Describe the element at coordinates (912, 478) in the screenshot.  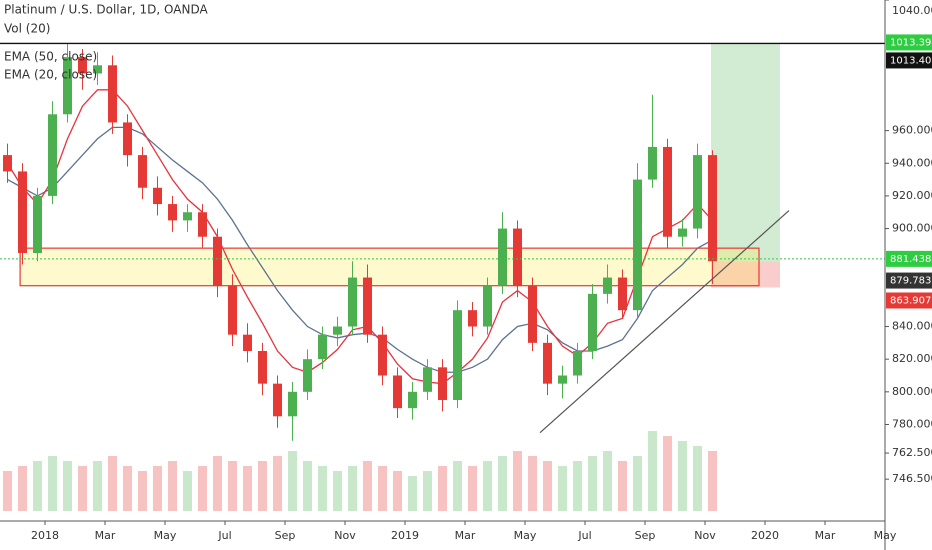
I see `y-tick-label: 746.500` at that location.